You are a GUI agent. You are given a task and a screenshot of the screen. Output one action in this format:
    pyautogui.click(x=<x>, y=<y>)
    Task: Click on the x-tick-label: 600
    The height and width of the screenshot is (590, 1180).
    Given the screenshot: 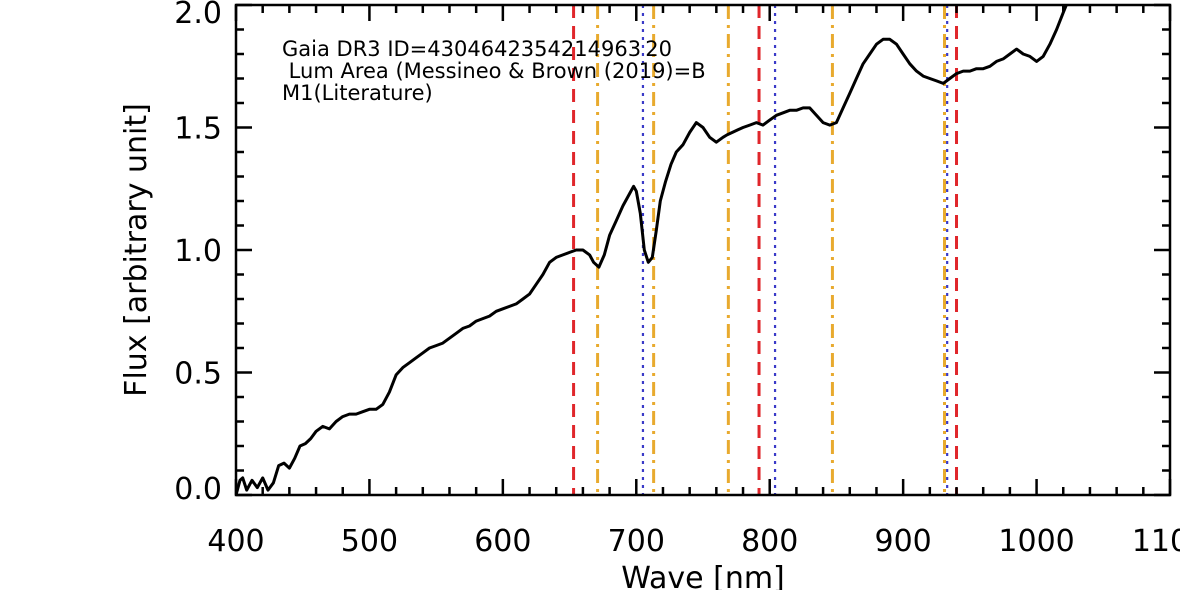 What is the action you would take?
    pyautogui.click(x=502, y=541)
    